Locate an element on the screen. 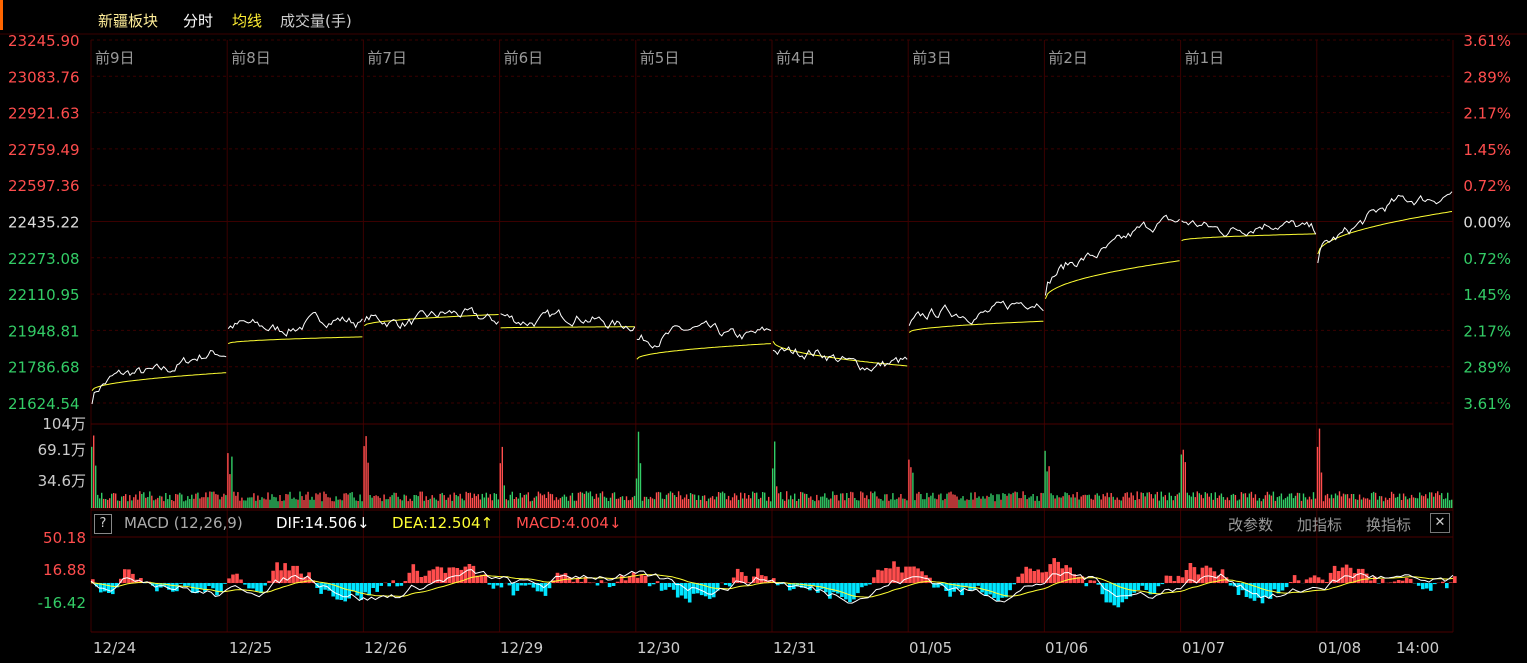 This screenshot has width=1527, height=663. modify-params-button: 改参数 is located at coordinates (1251, 525).